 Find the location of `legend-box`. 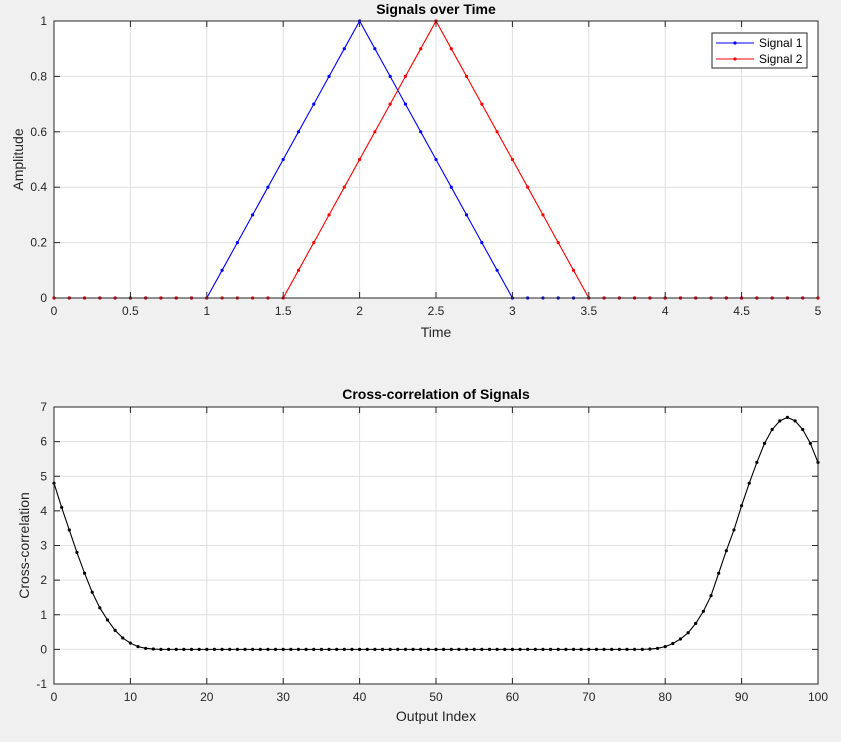

legend-box is located at coordinates (759, 50).